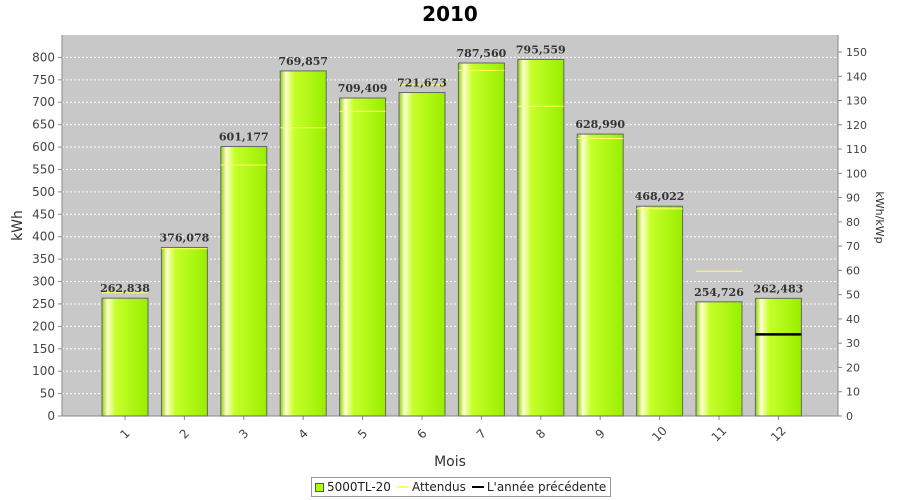  What do you see at coordinates (422, 83) in the screenshot?
I see `bar-value-label: 721,673` at bounding box center [422, 83].